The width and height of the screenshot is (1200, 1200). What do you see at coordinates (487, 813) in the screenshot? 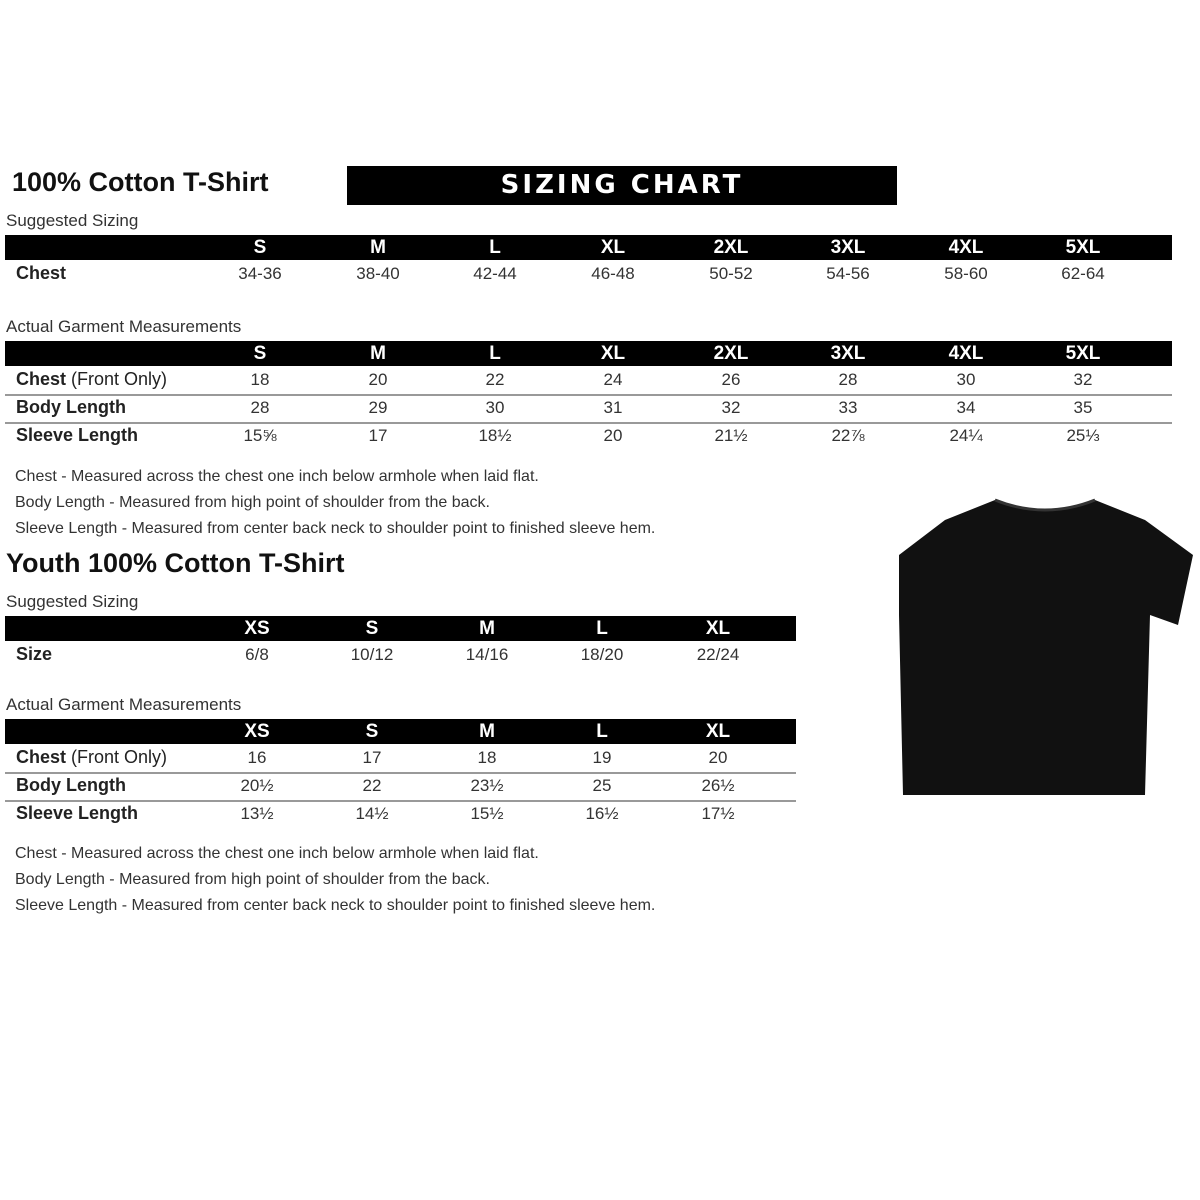
I see `table-cell: 15½` at bounding box center [487, 813].